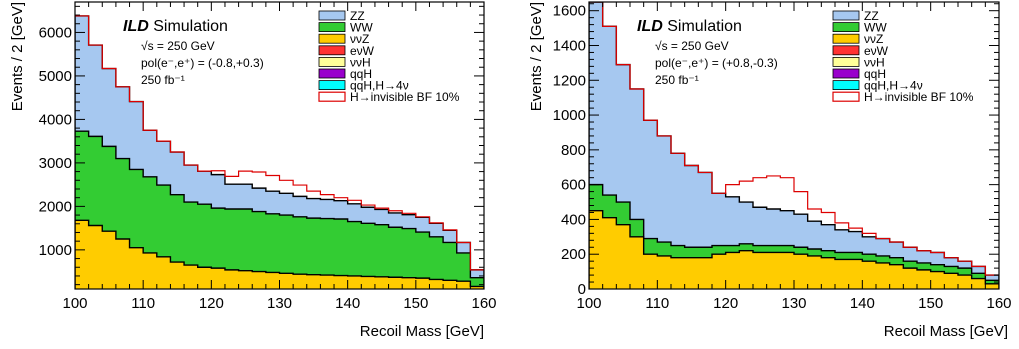  Describe the element at coordinates (716, 63) in the screenshot. I see `annotation-polarization: pol(e⁻,e⁺) = (+0.8,-0.3)` at that location.